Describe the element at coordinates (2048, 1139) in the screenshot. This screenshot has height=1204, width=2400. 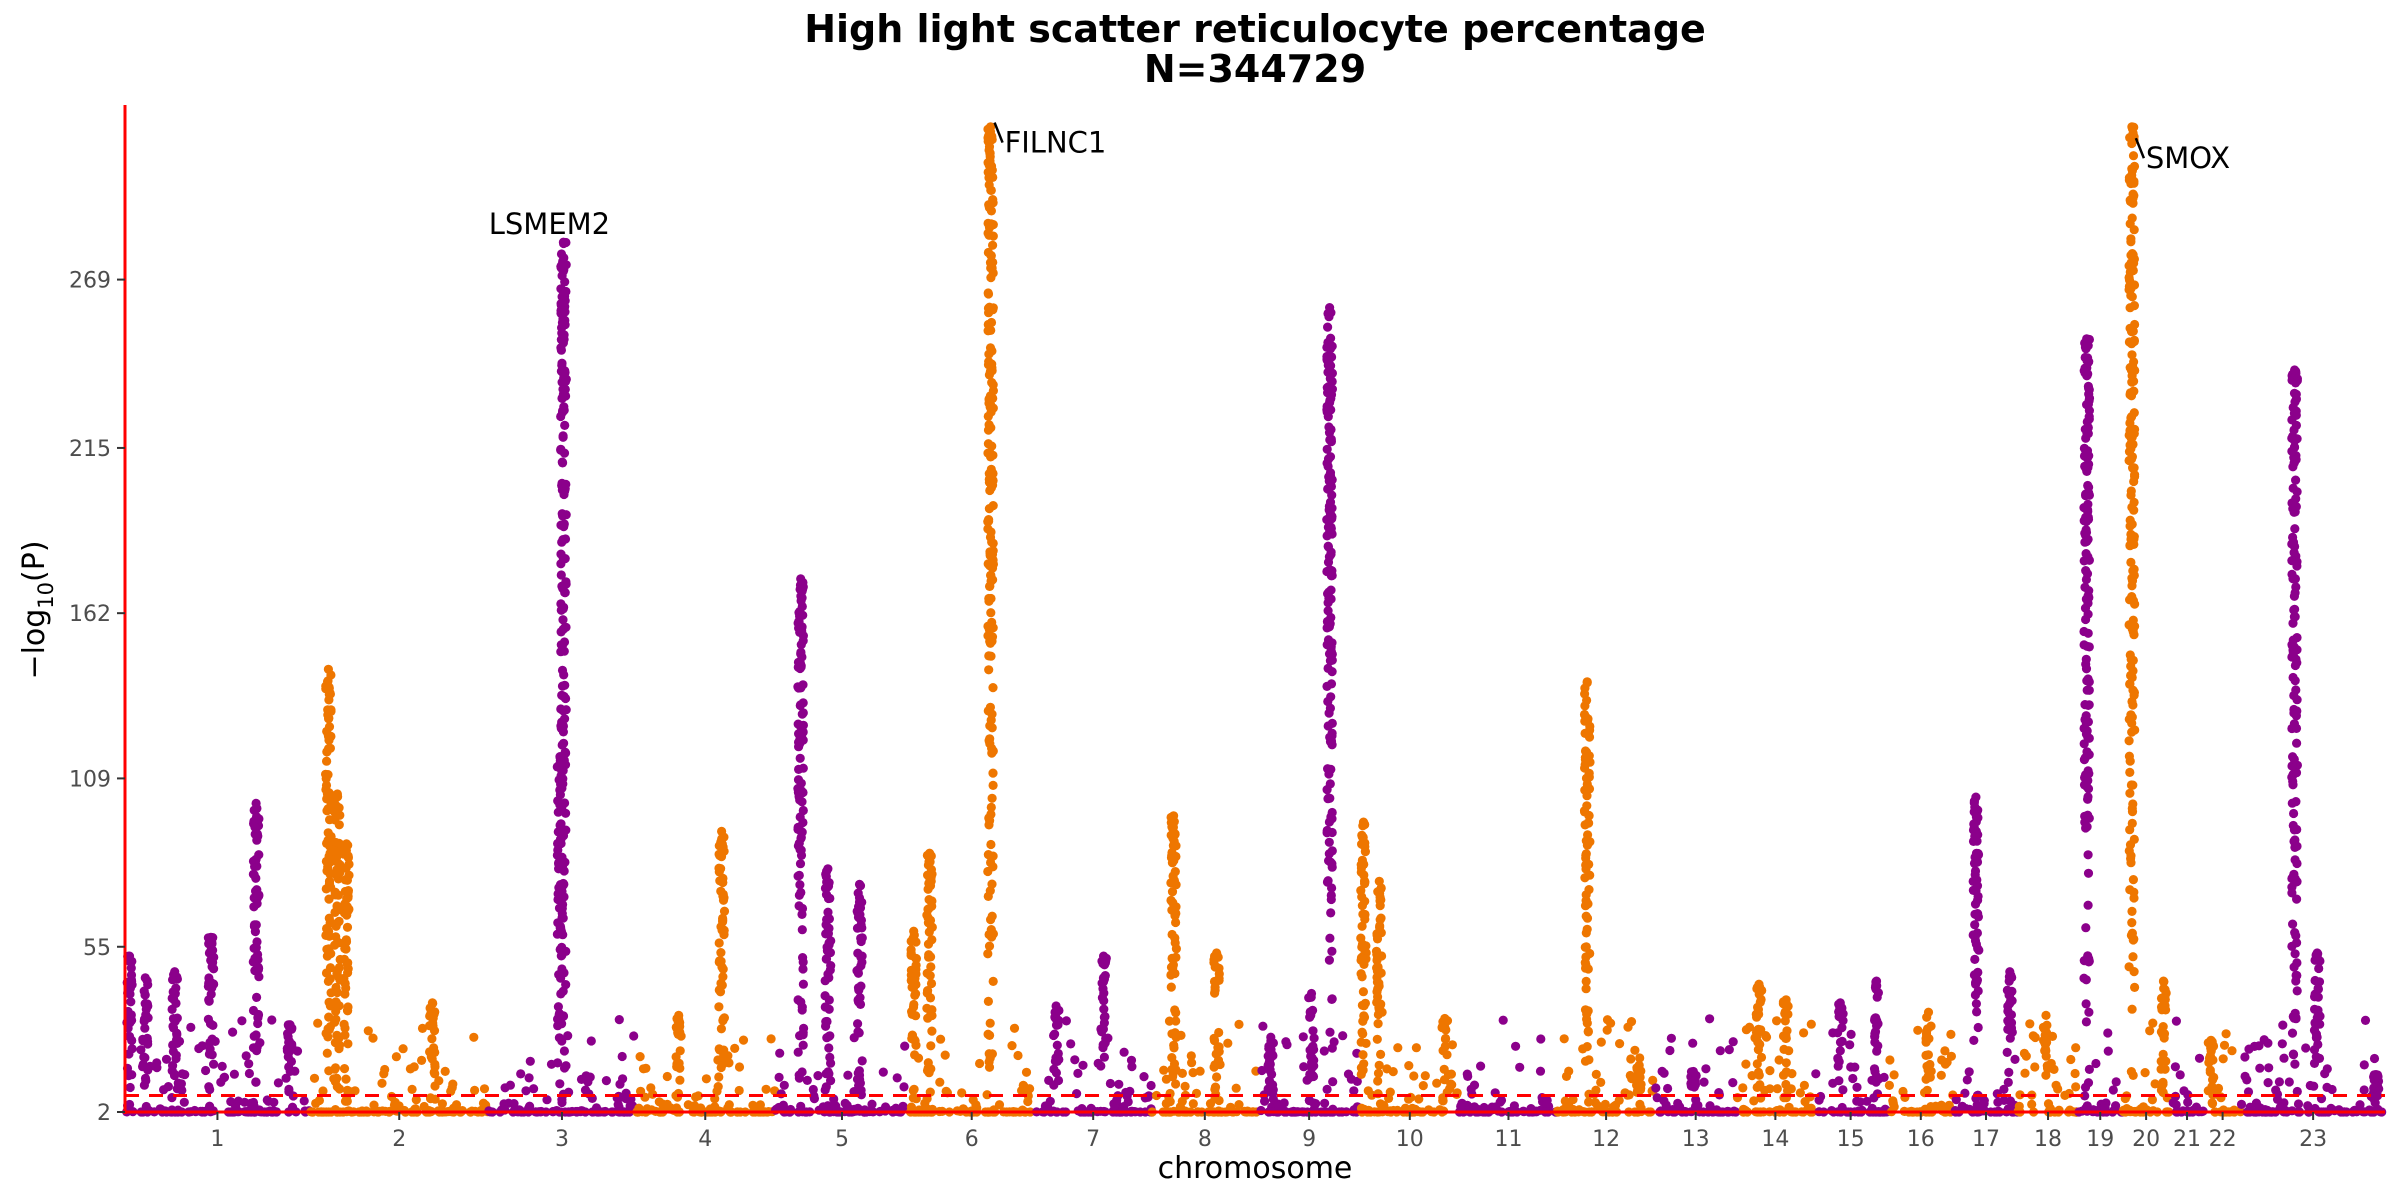
I see `x-tick-label: 18` at that location.